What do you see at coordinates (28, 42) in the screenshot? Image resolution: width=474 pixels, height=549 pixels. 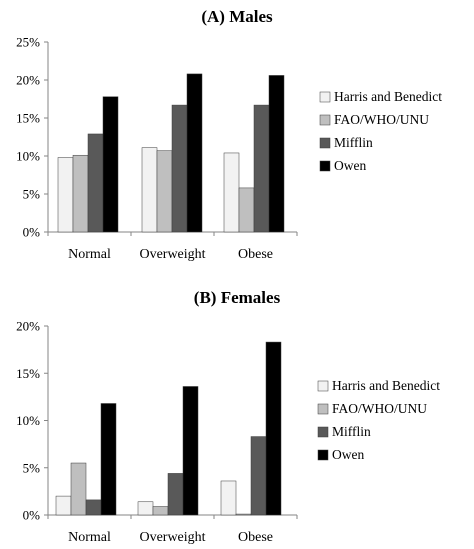 I see `y-tick-label: 25%` at bounding box center [28, 42].